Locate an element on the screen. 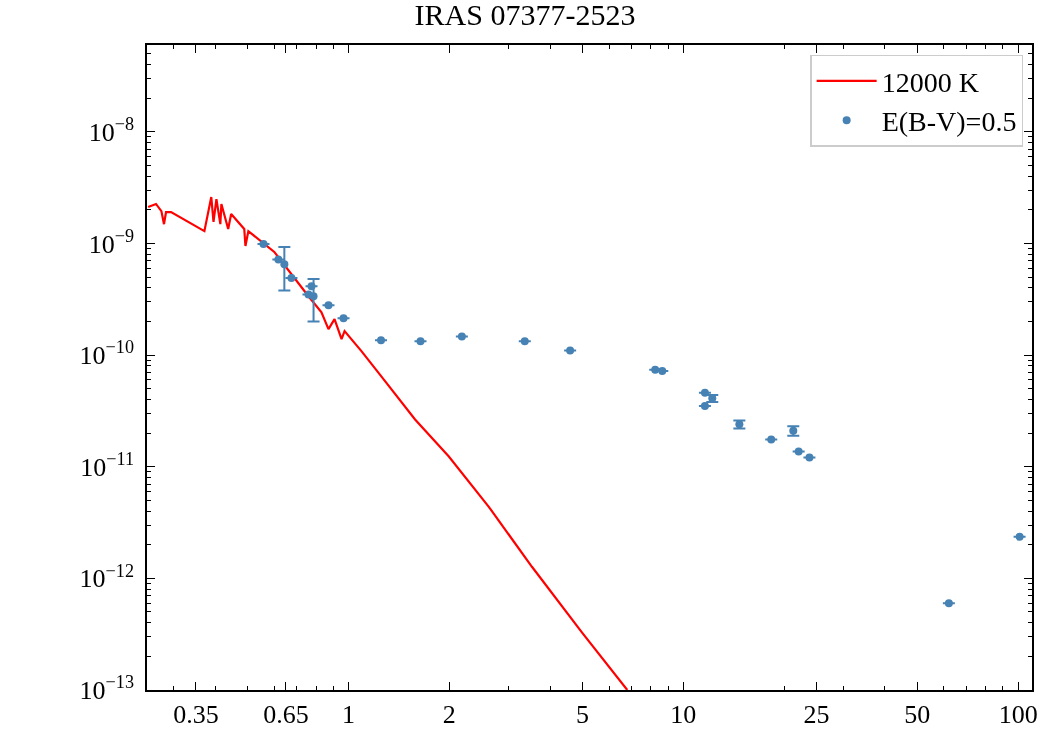 The image size is (1050, 750). chart-title: IRAS 07377-2523 is located at coordinates (525, 15).